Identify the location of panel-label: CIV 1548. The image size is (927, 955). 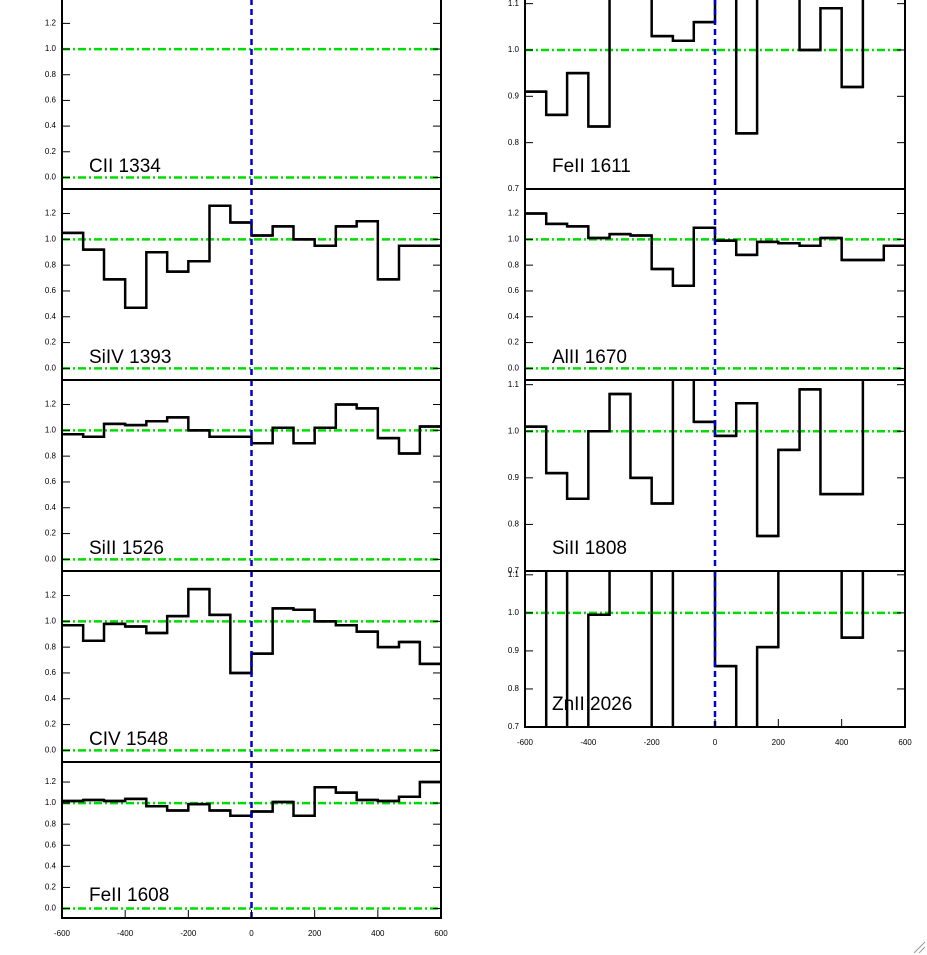
(128, 739).